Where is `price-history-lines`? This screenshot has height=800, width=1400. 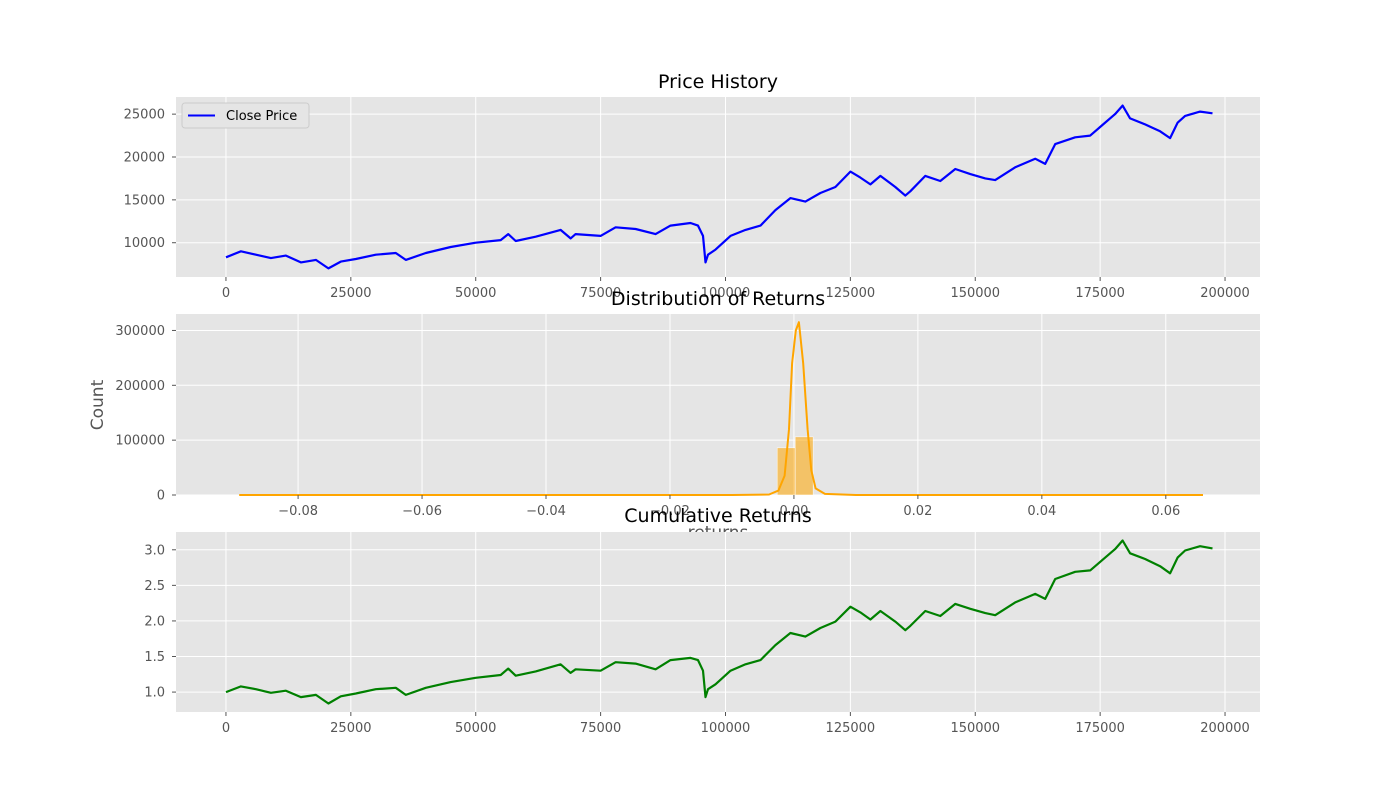
price-history-lines is located at coordinates (719, 187).